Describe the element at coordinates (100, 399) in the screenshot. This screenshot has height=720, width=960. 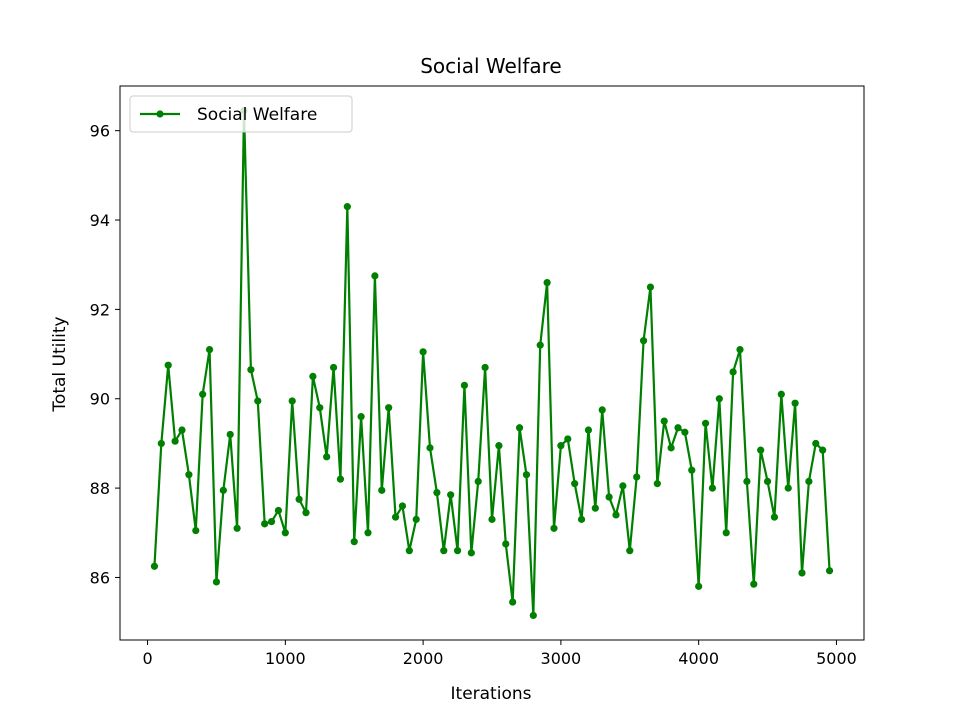
I see `y-tick-label: 90` at that location.